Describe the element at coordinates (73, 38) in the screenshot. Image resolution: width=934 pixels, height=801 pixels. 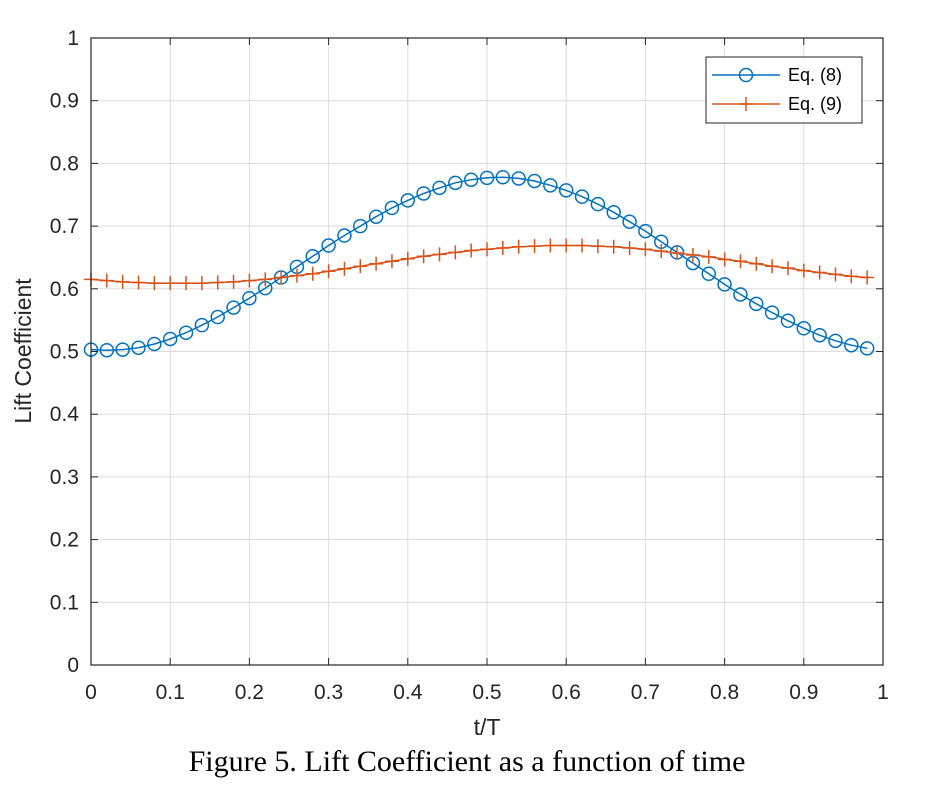
I see `y-tick-label: 1` at that location.